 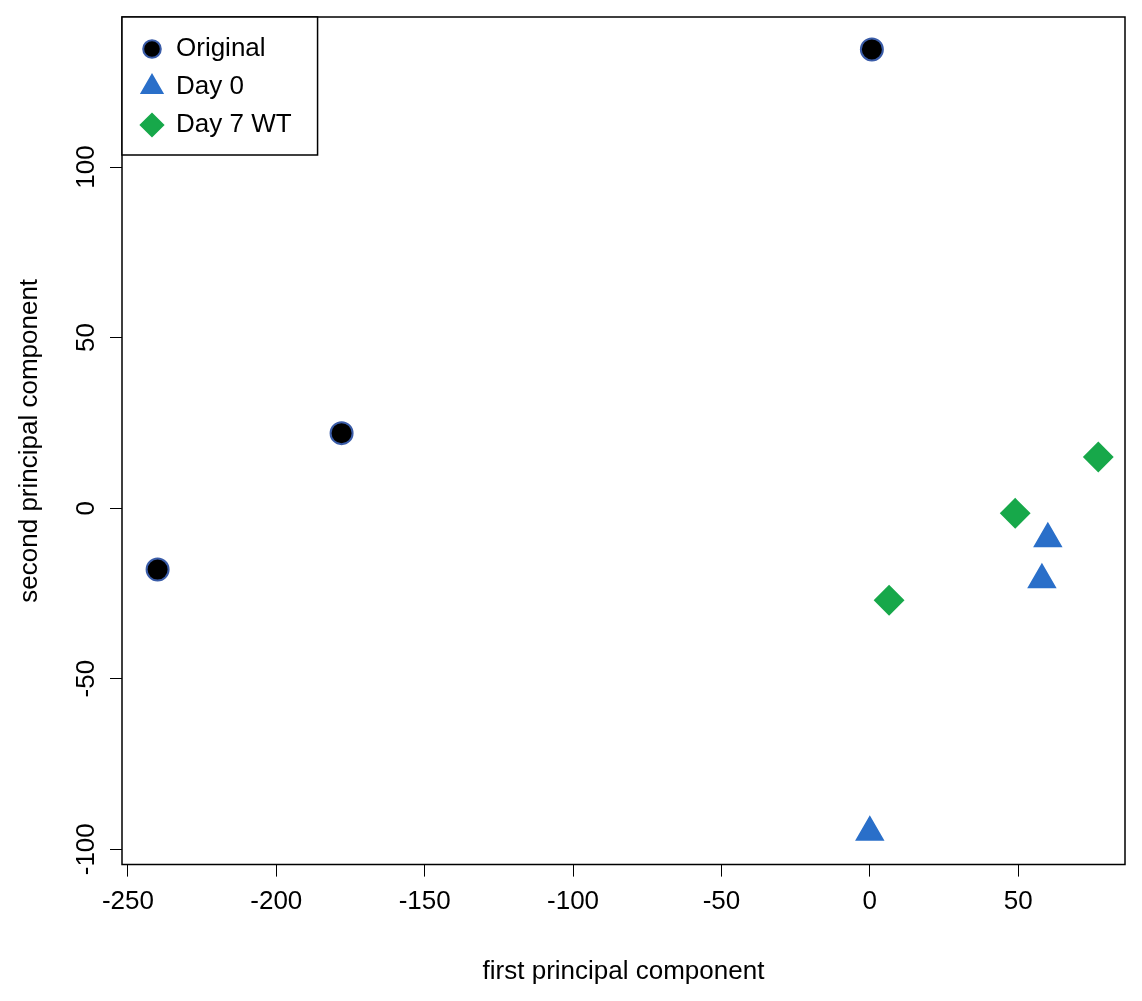 What do you see at coordinates (424, 900) in the screenshot?
I see `x-tick-label: -150` at bounding box center [424, 900].